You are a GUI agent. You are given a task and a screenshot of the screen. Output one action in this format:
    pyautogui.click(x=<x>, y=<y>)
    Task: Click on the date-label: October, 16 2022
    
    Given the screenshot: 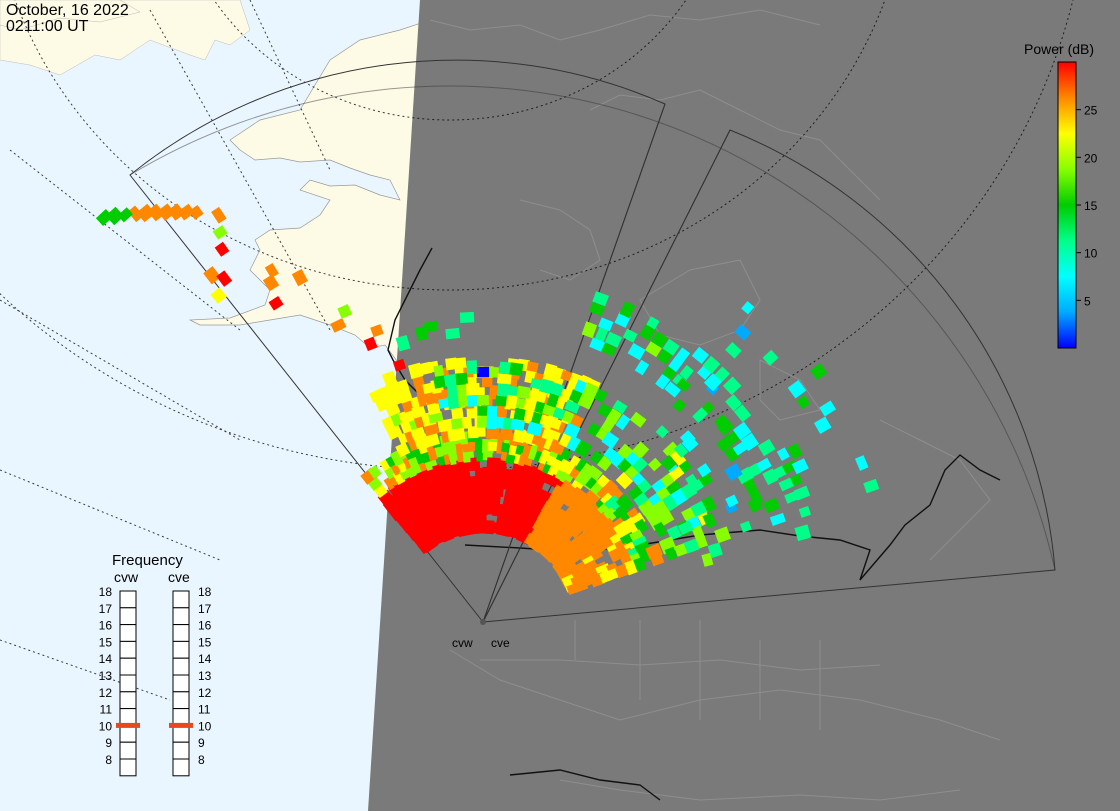 What is the action you would take?
    pyautogui.click(x=67, y=10)
    